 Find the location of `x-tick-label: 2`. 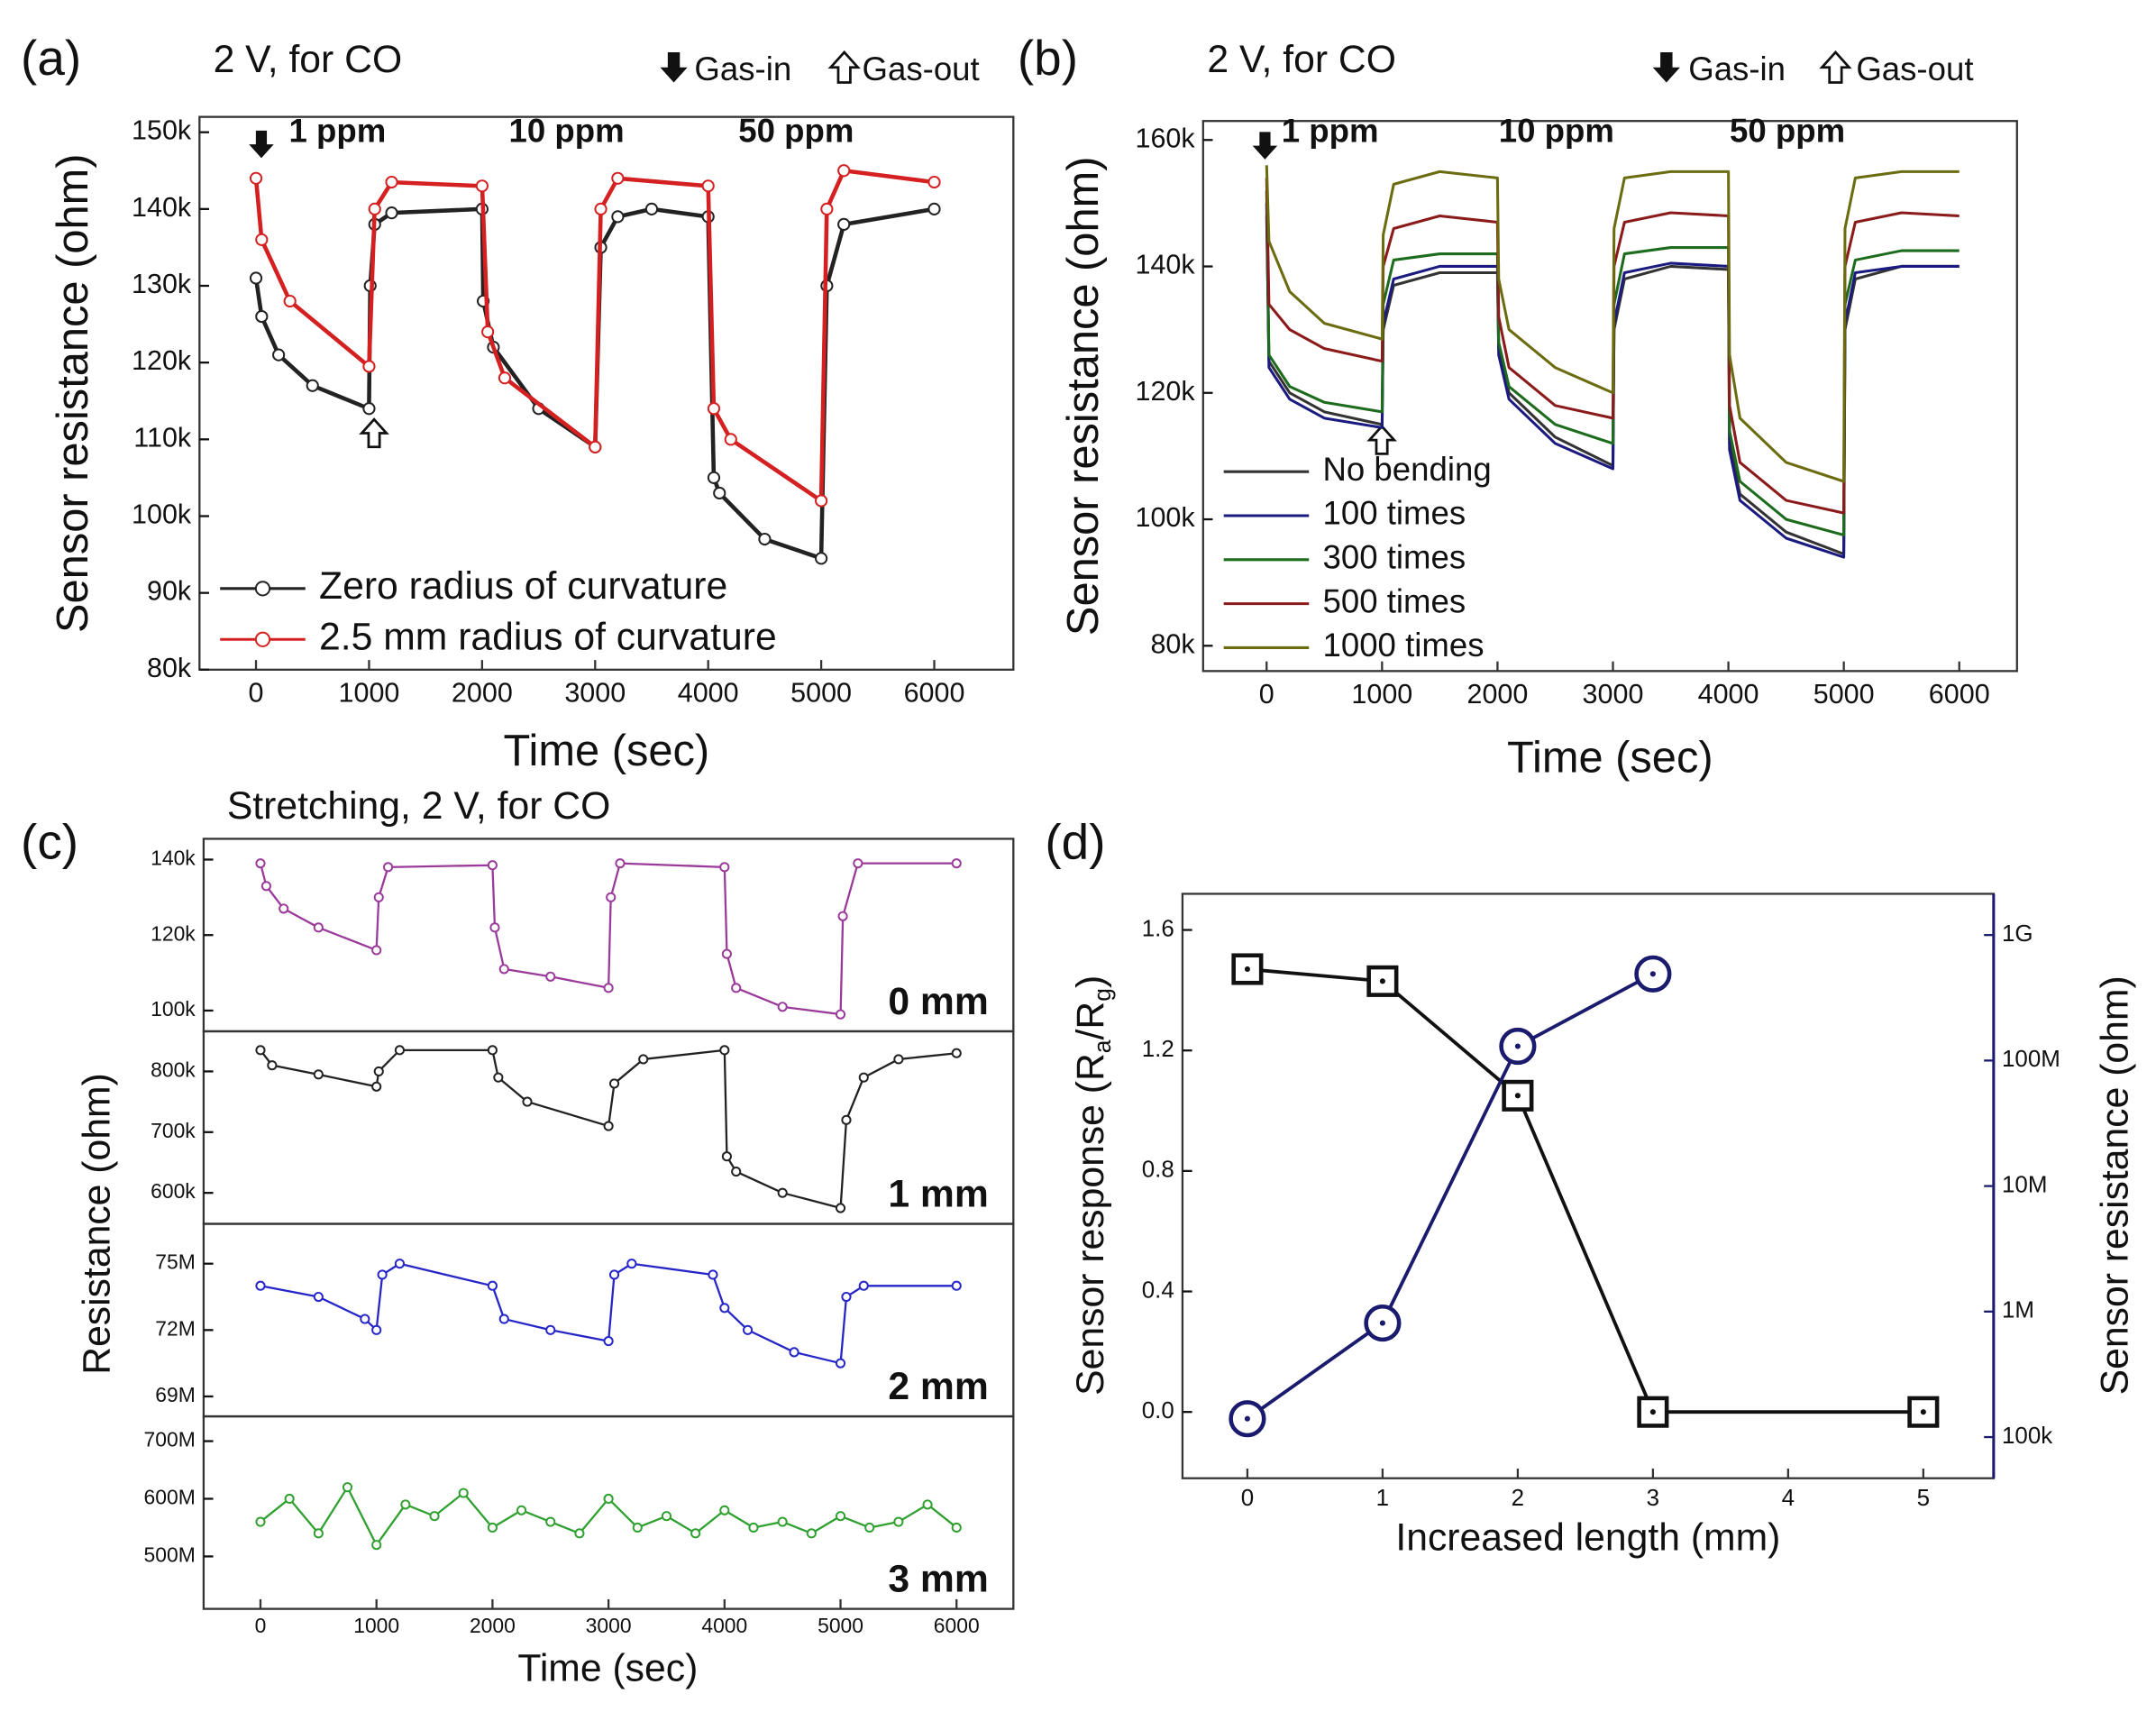

x-tick-label: 2 is located at coordinates (1518, 1498).